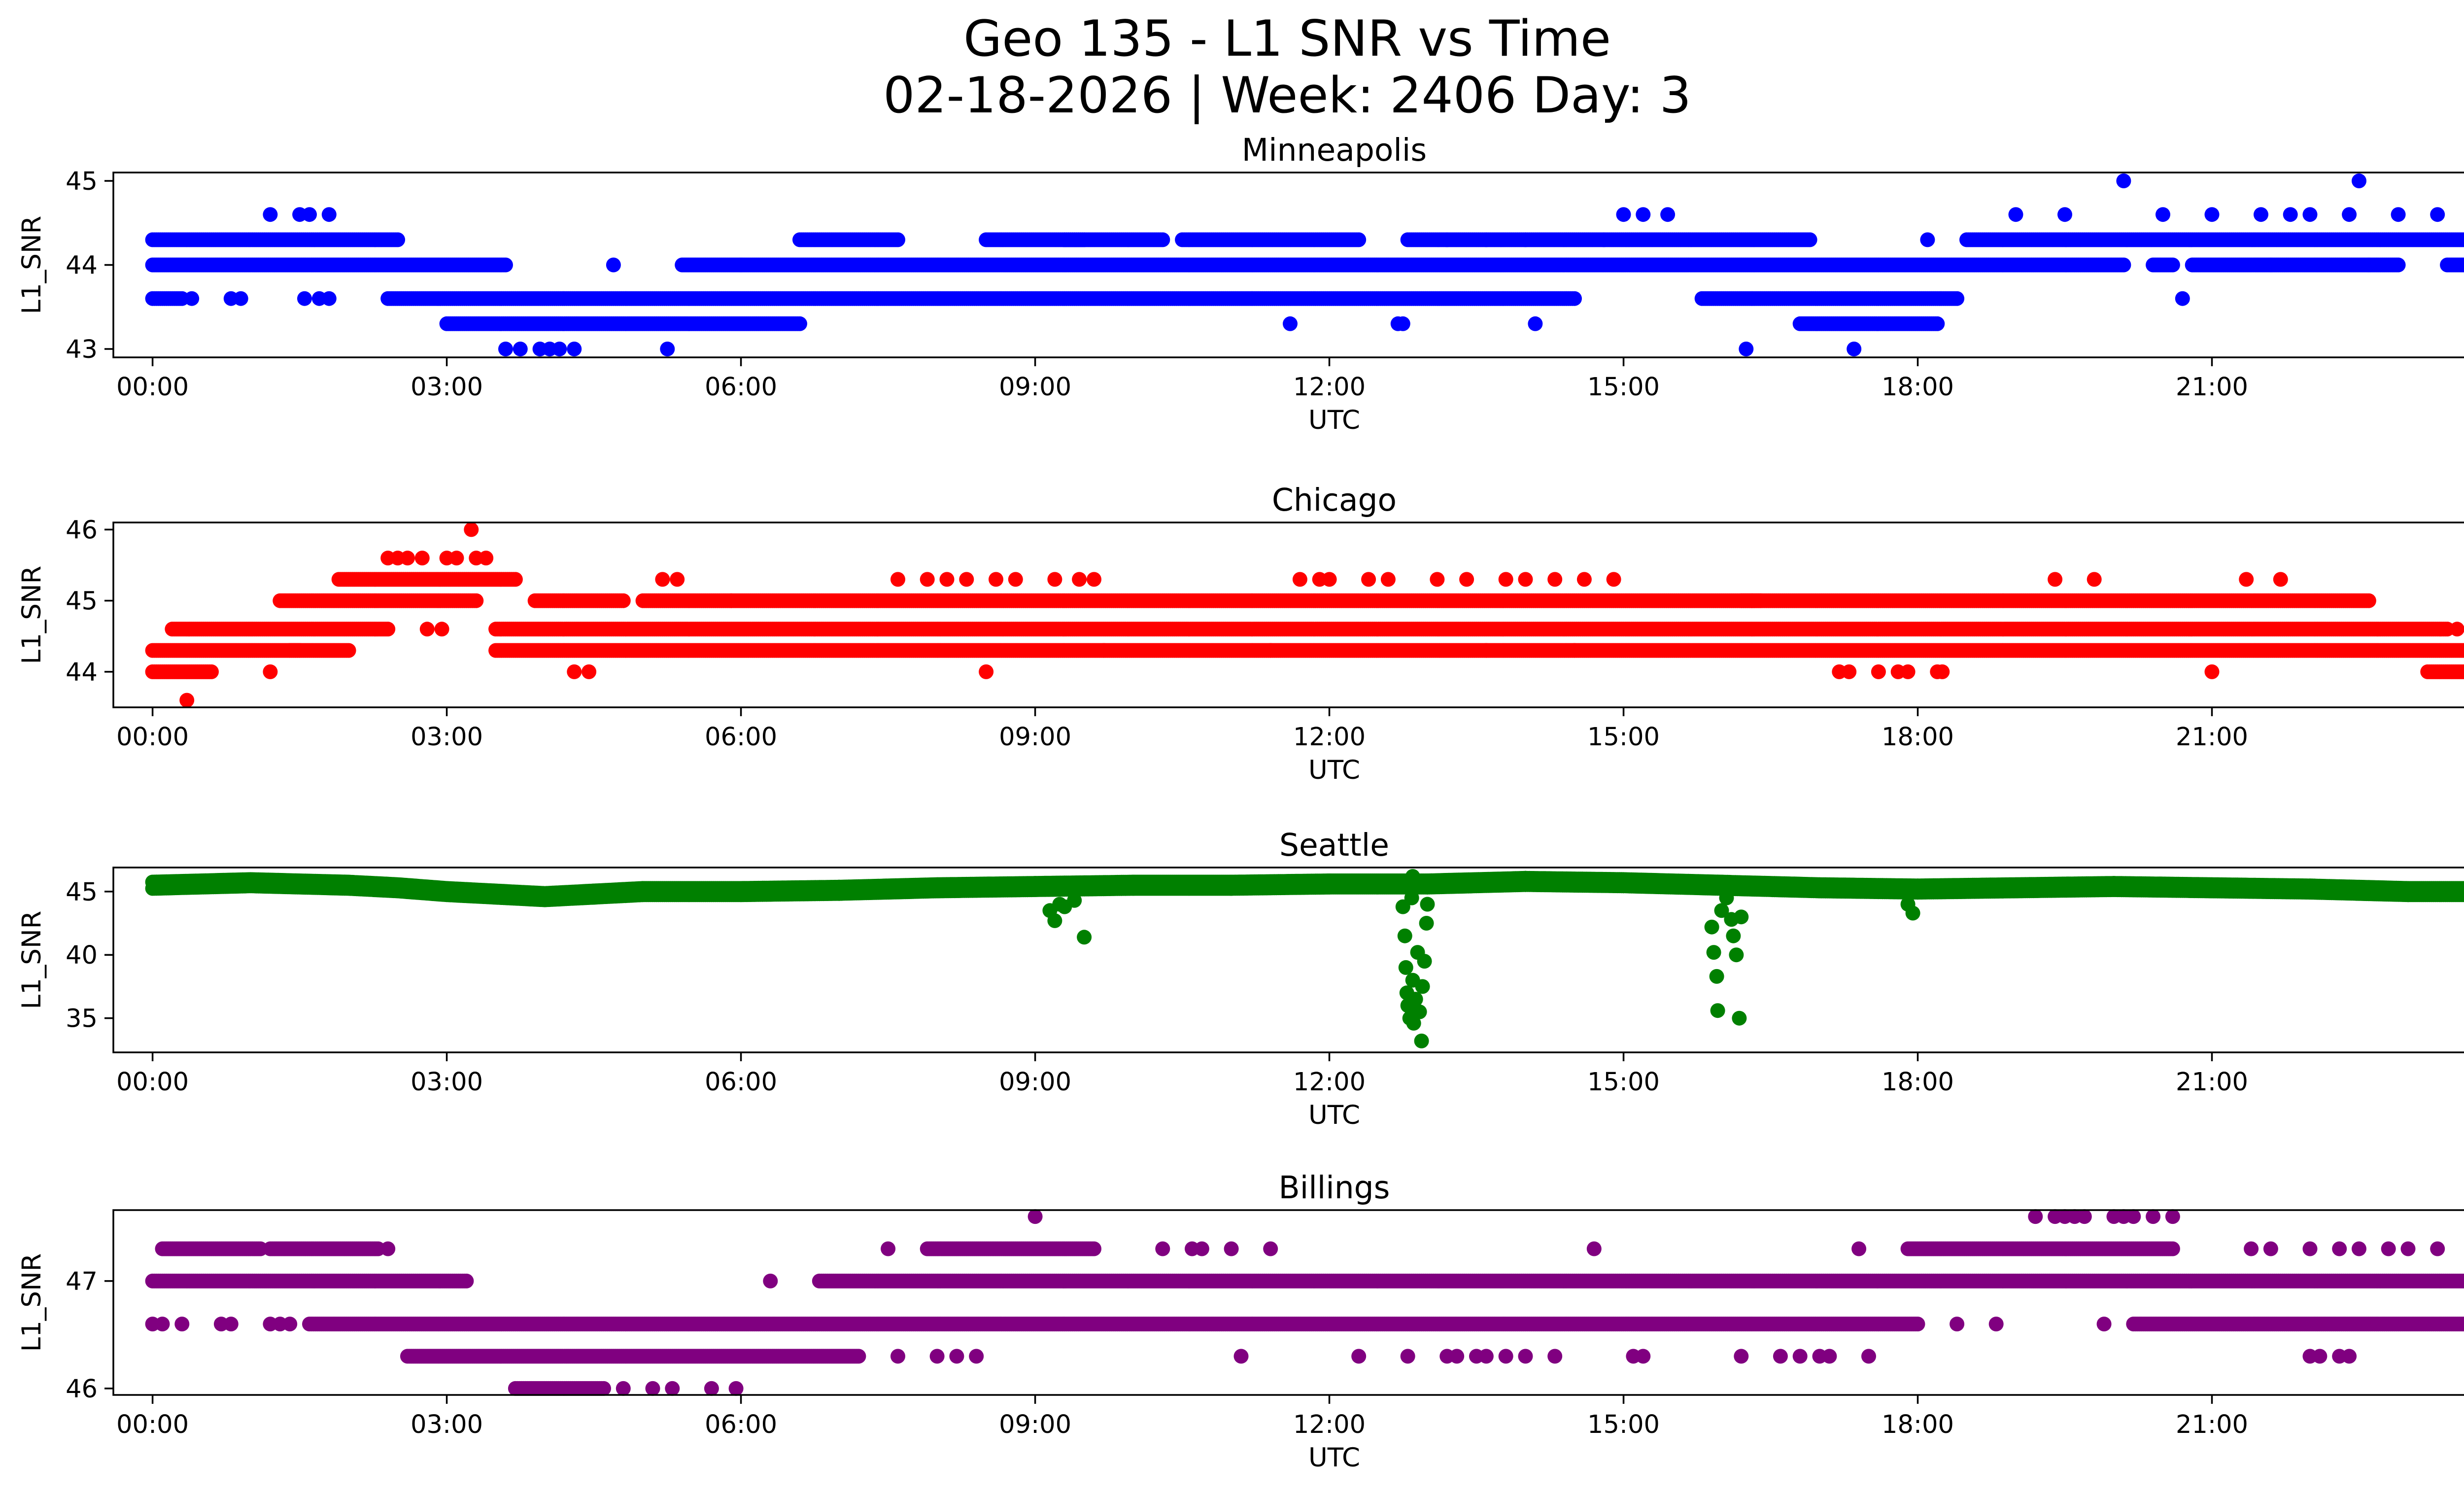 The image size is (2464, 1495). What do you see at coordinates (1334, 150) in the screenshot?
I see `subplot-title: Minneapolis` at bounding box center [1334, 150].